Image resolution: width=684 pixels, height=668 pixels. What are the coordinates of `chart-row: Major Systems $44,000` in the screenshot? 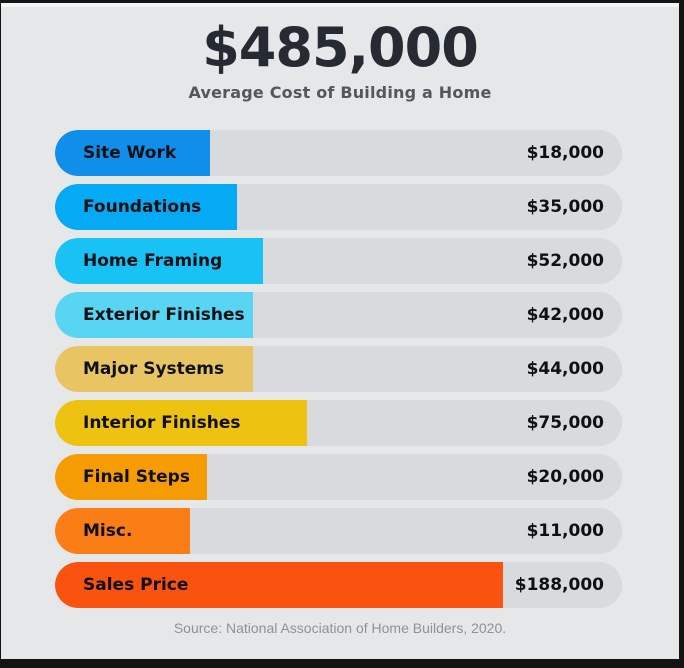 It's located at (338, 369).